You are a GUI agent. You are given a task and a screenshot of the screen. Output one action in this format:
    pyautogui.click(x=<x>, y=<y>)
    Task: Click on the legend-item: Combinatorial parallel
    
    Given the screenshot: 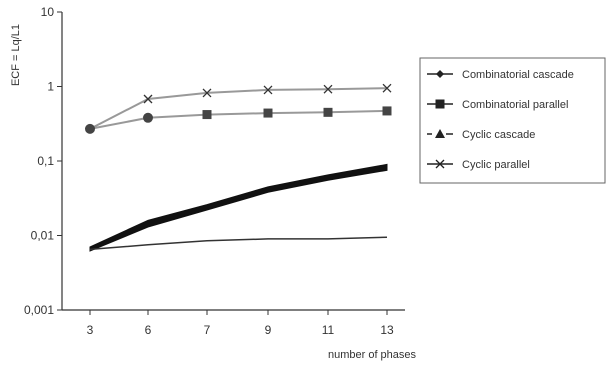 What is the action you would take?
    pyautogui.click(x=497, y=105)
    